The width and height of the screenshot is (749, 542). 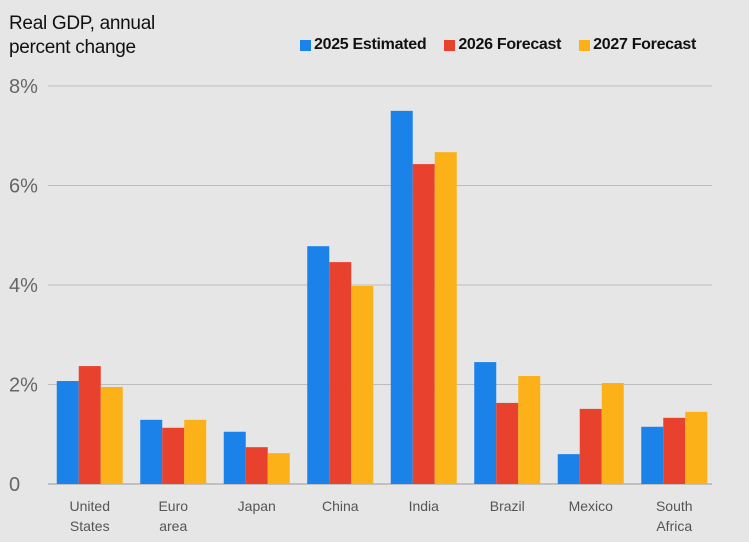 I want to click on y-tick-label: 4%, so click(x=23, y=286).